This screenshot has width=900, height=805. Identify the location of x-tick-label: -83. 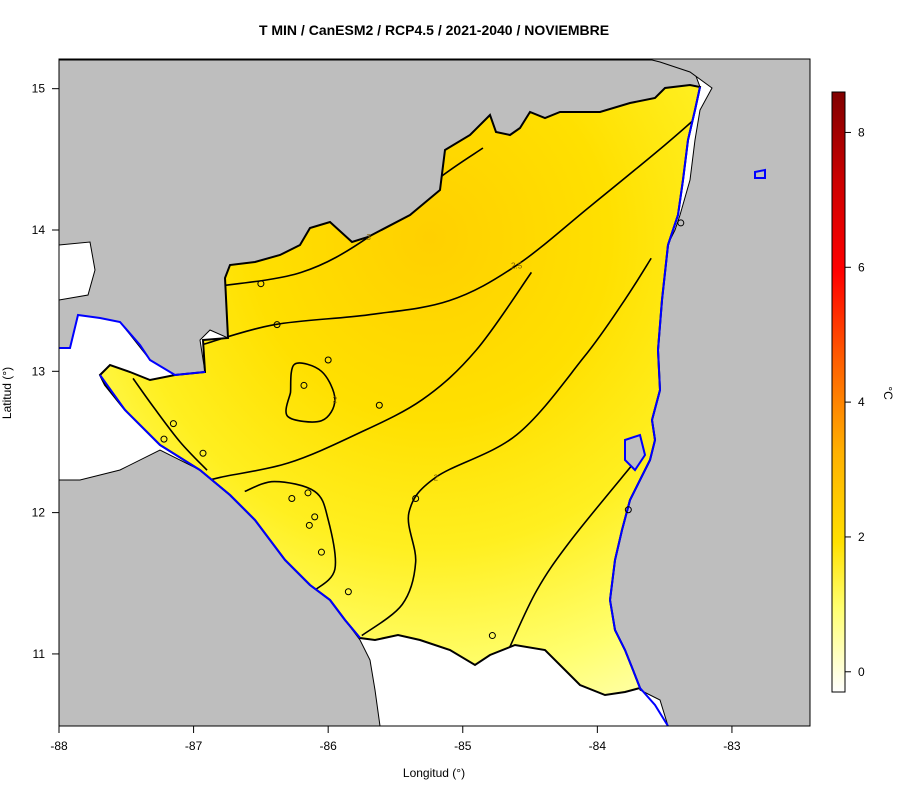
(732, 746).